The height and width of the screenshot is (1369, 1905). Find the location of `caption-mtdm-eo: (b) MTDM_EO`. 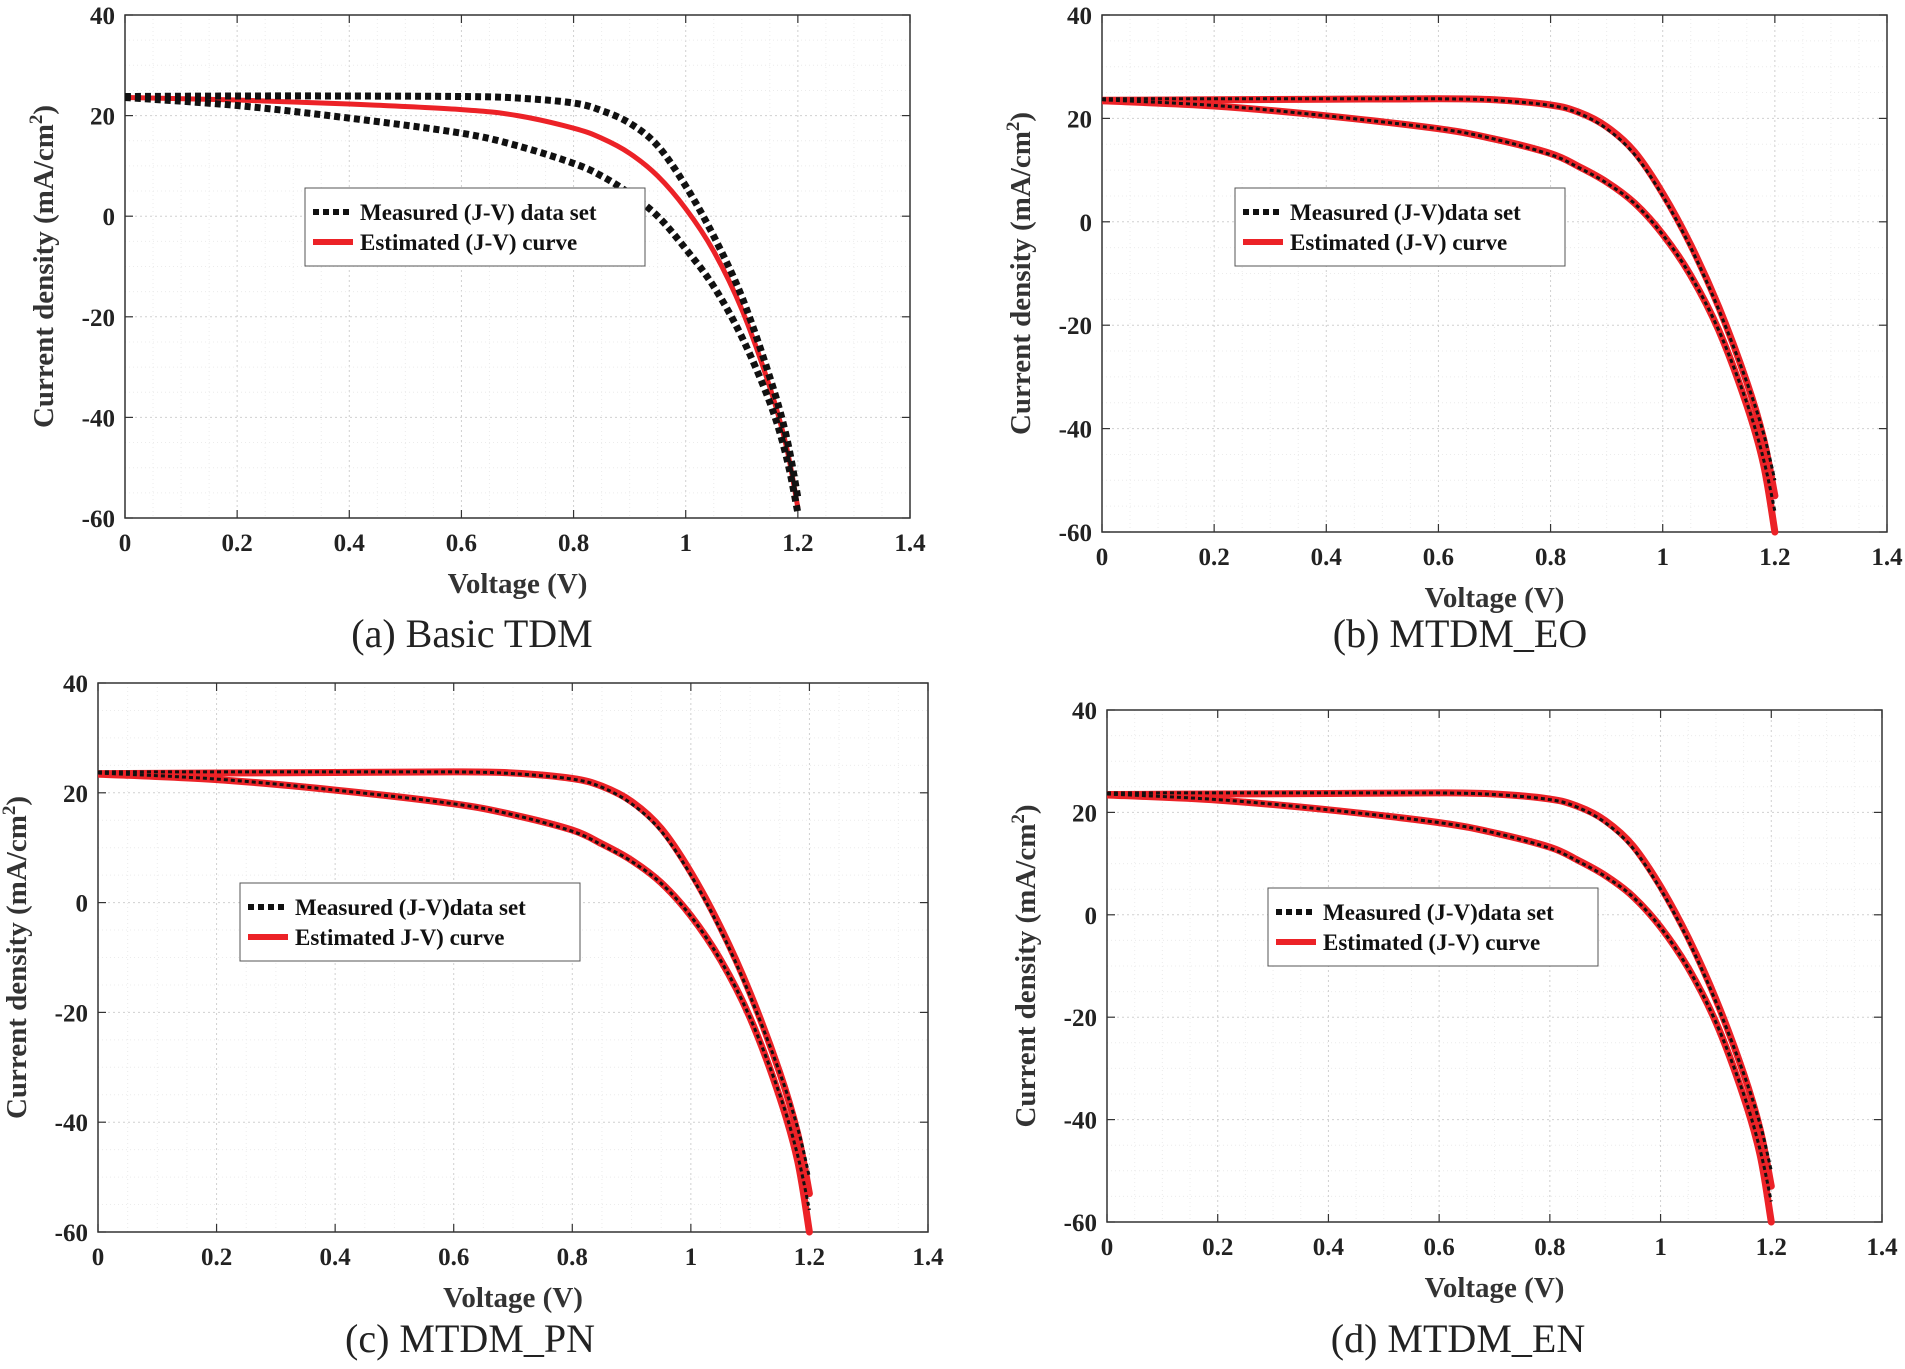

caption-mtdm-eo: (b) MTDM_EO is located at coordinates (1460, 633).